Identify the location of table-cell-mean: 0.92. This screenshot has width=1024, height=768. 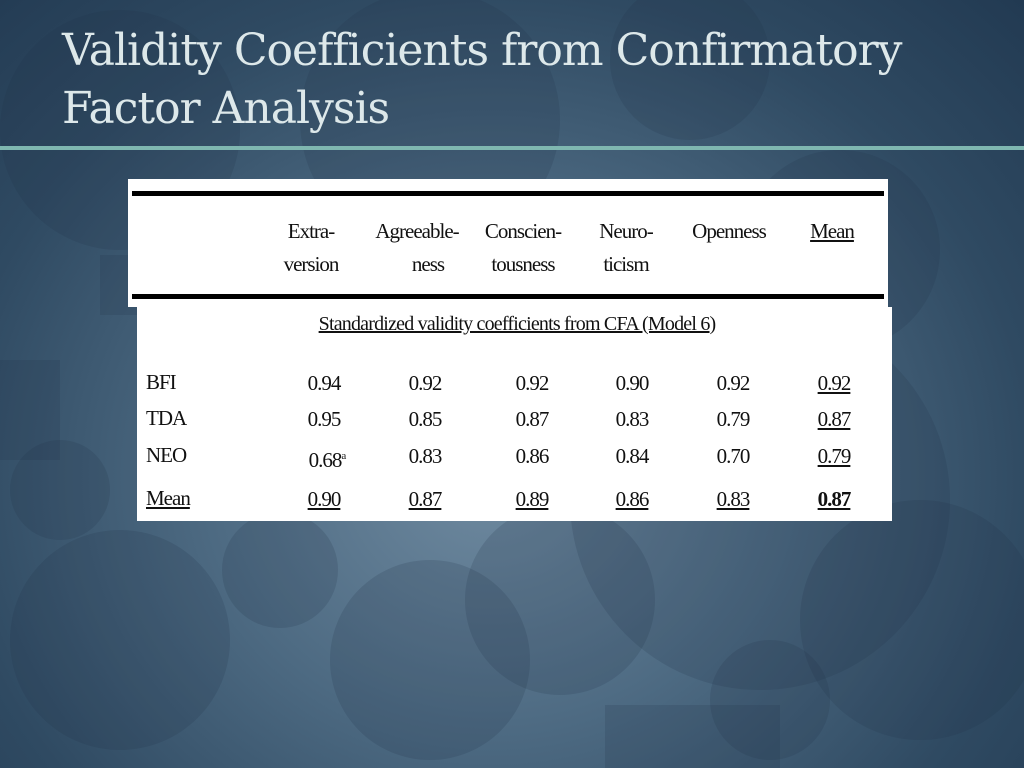
(834, 383).